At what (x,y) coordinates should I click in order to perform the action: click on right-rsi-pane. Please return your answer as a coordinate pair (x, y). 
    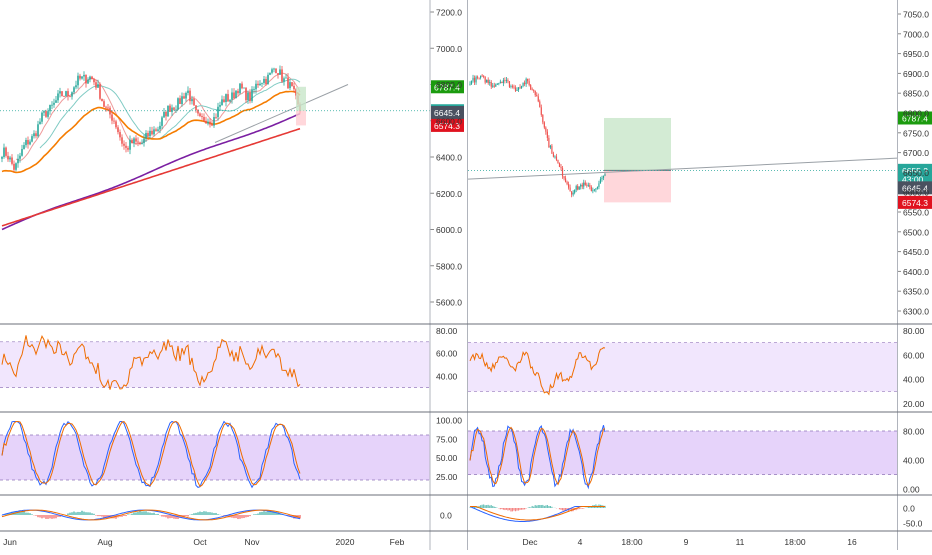
    Looking at the image, I should click on (682, 369).